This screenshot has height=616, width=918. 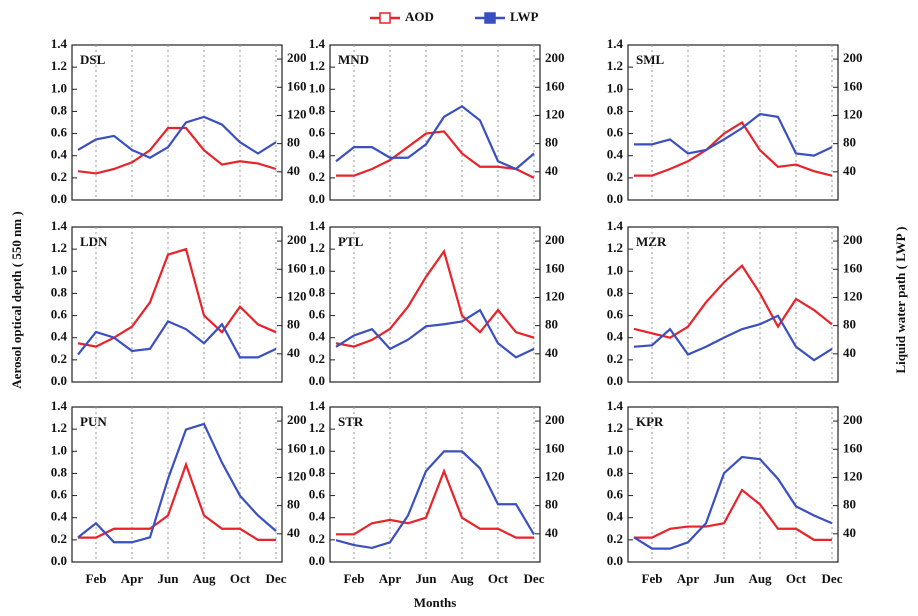 I want to click on panel-label: PUN, so click(x=93, y=421).